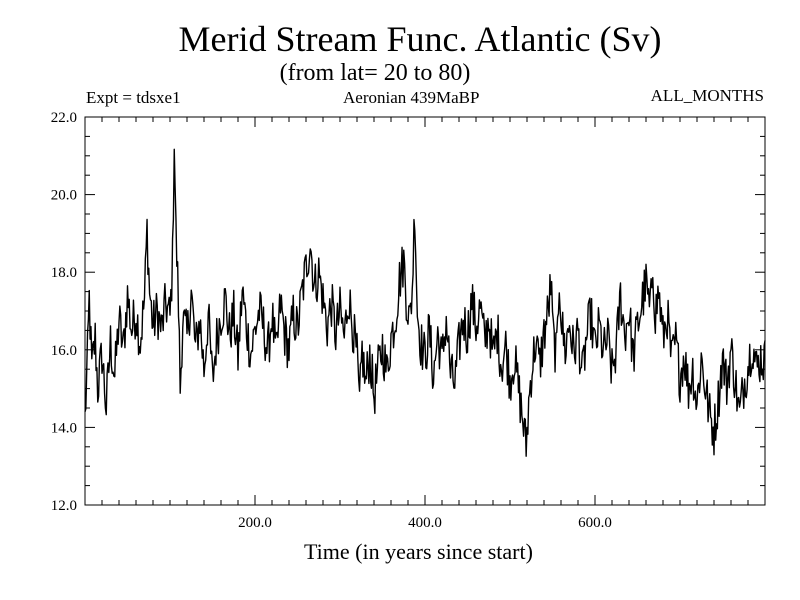  I want to click on x-tick-label: 200.0, so click(255, 523).